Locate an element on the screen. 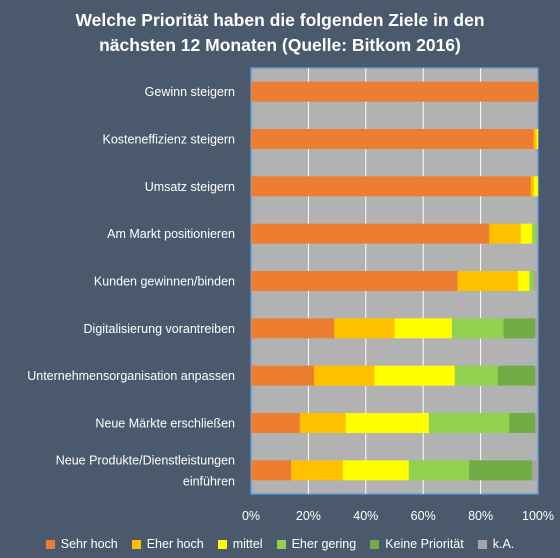 The width and height of the screenshot is (560, 558). category-label: Digitalisierung vorantreiben is located at coordinates (160, 329).